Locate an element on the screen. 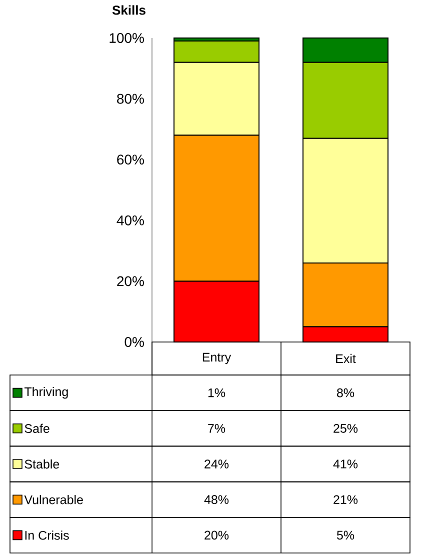 The height and width of the screenshot is (554, 430). data-label: 25% is located at coordinates (346, 428).